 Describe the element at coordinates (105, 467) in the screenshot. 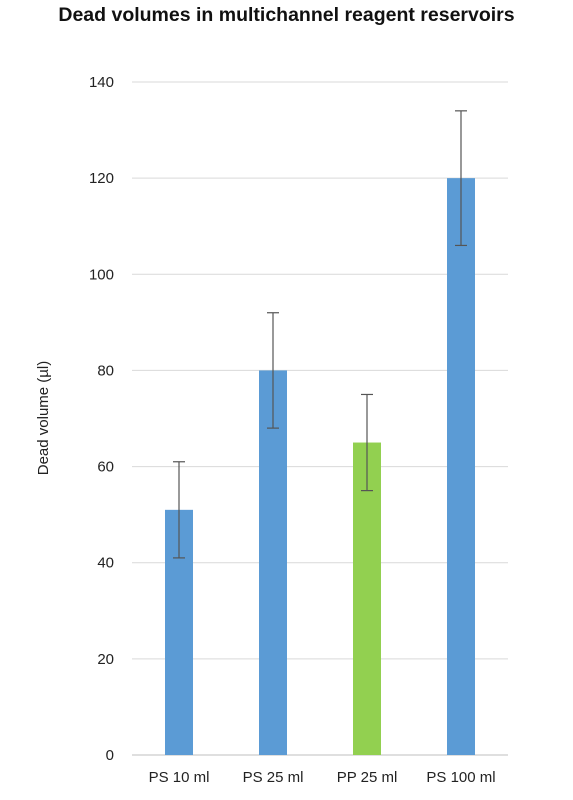

I see `y-tick-label: 60` at that location.